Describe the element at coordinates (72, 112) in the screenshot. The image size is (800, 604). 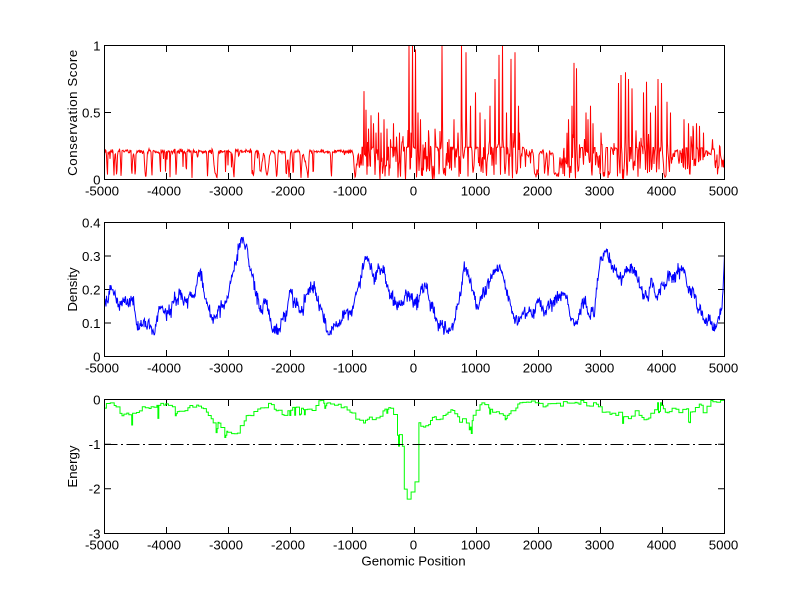
I see `svg-text: Conservation Score` at that location.